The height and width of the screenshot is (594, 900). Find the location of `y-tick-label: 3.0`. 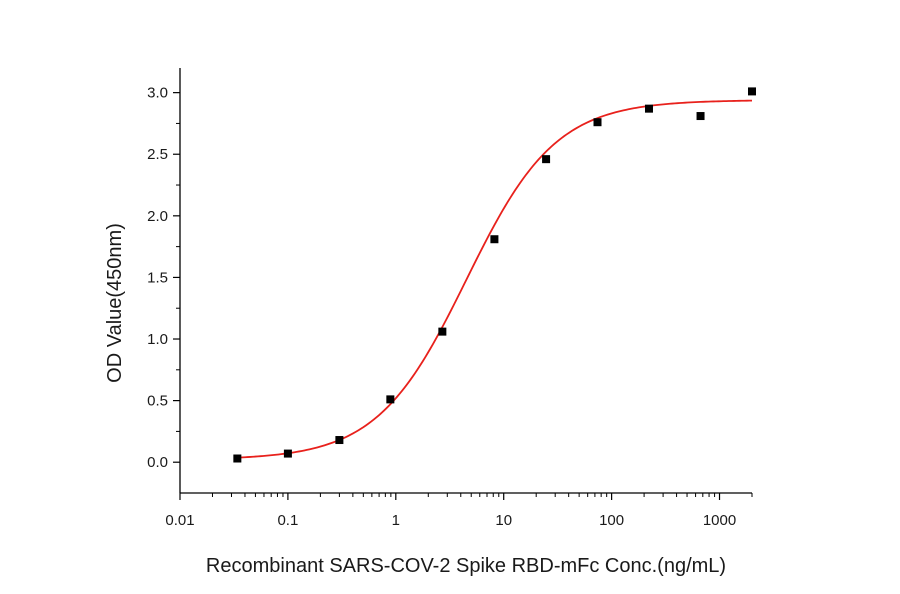

y-tick-label: 3.0 is located at coordinates (157, 93).